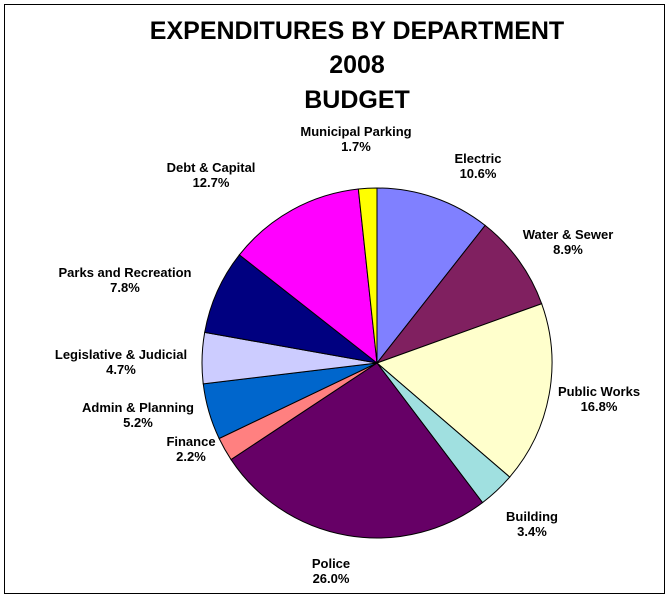 The image size is (671, 600). Describe the element at coordinates (190, 441) in the screenshot. I see `slice-label-name: Finance` at that location.